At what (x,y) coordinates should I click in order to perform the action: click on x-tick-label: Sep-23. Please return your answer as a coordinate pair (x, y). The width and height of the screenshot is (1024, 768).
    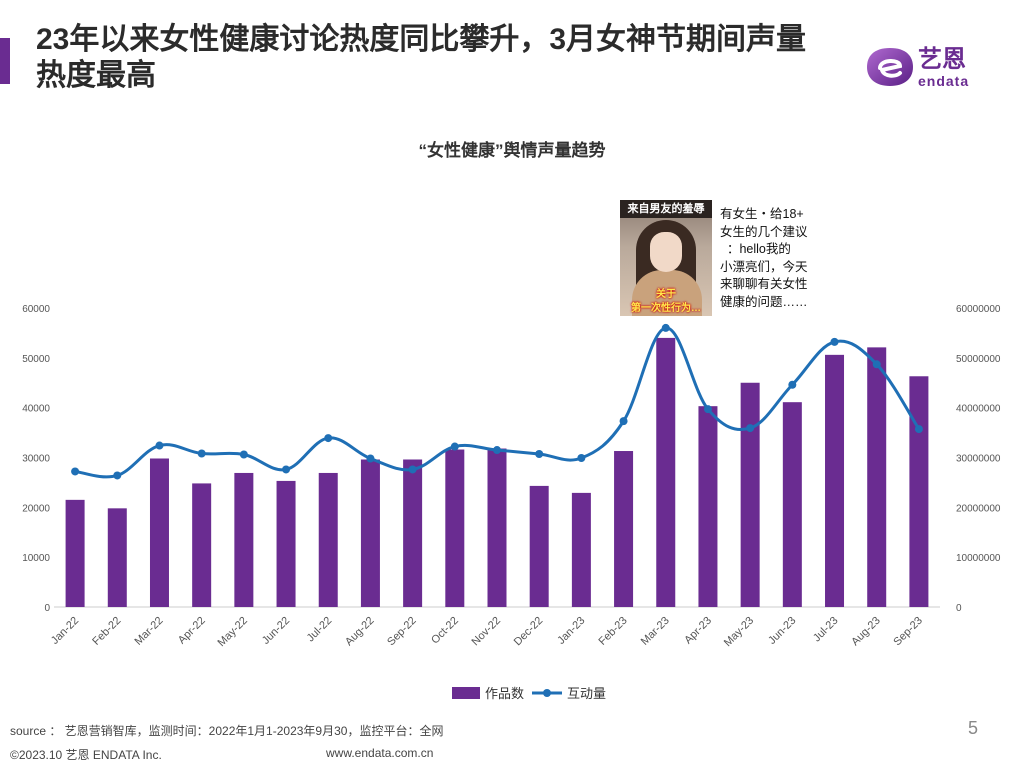
    Looking at the image, I should click on (908, 632).